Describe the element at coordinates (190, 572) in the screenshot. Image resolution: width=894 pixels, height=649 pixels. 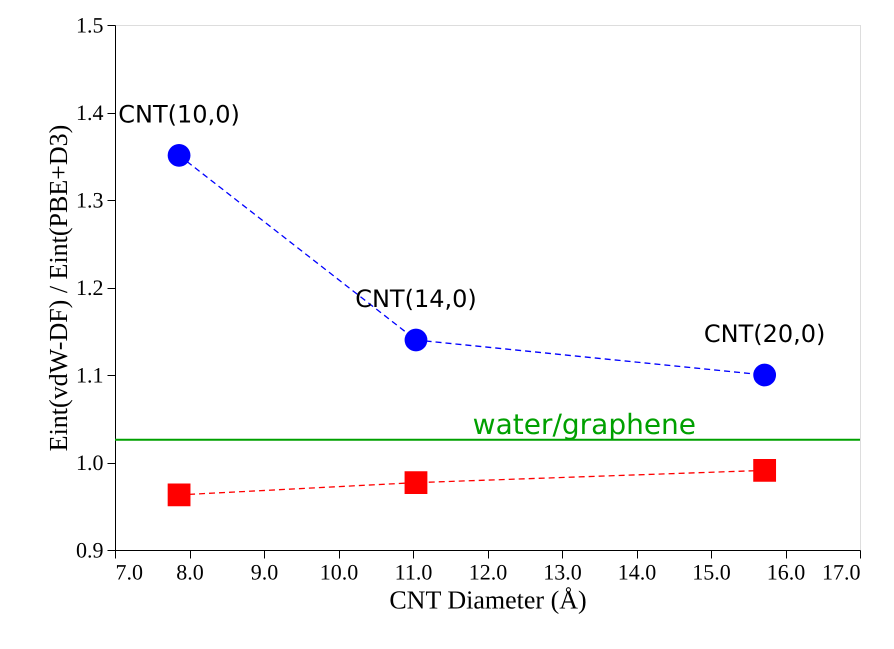
I see `x-tick-label: 8.0` at that location.